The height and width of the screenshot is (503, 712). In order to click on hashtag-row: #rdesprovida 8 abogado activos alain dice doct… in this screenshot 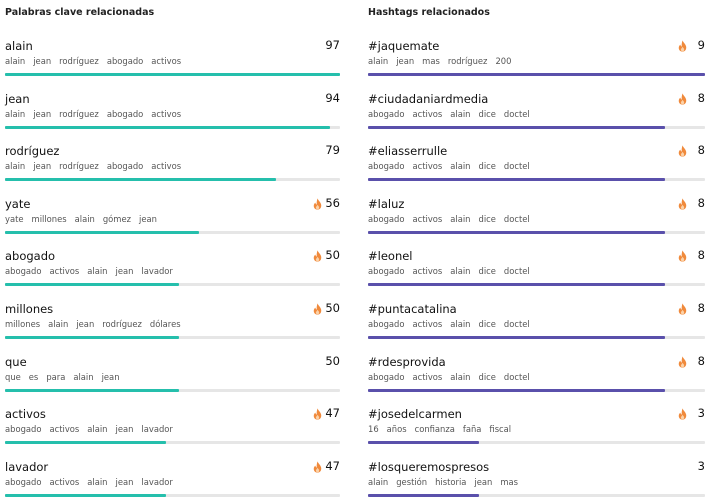, I will do `click(536, 380)`.